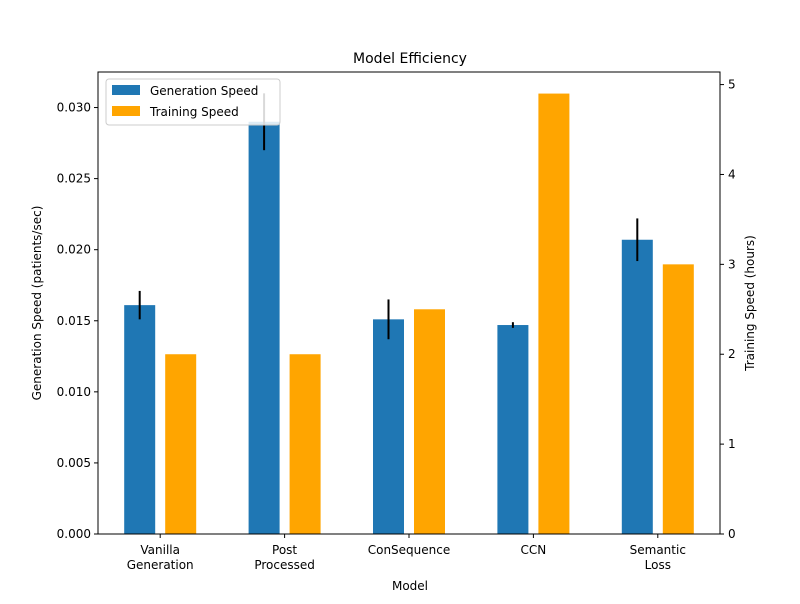 The height and width of the screenshot is (604, 800). I want to click on x-tick-label-line: Semantic, so click(658, 550).